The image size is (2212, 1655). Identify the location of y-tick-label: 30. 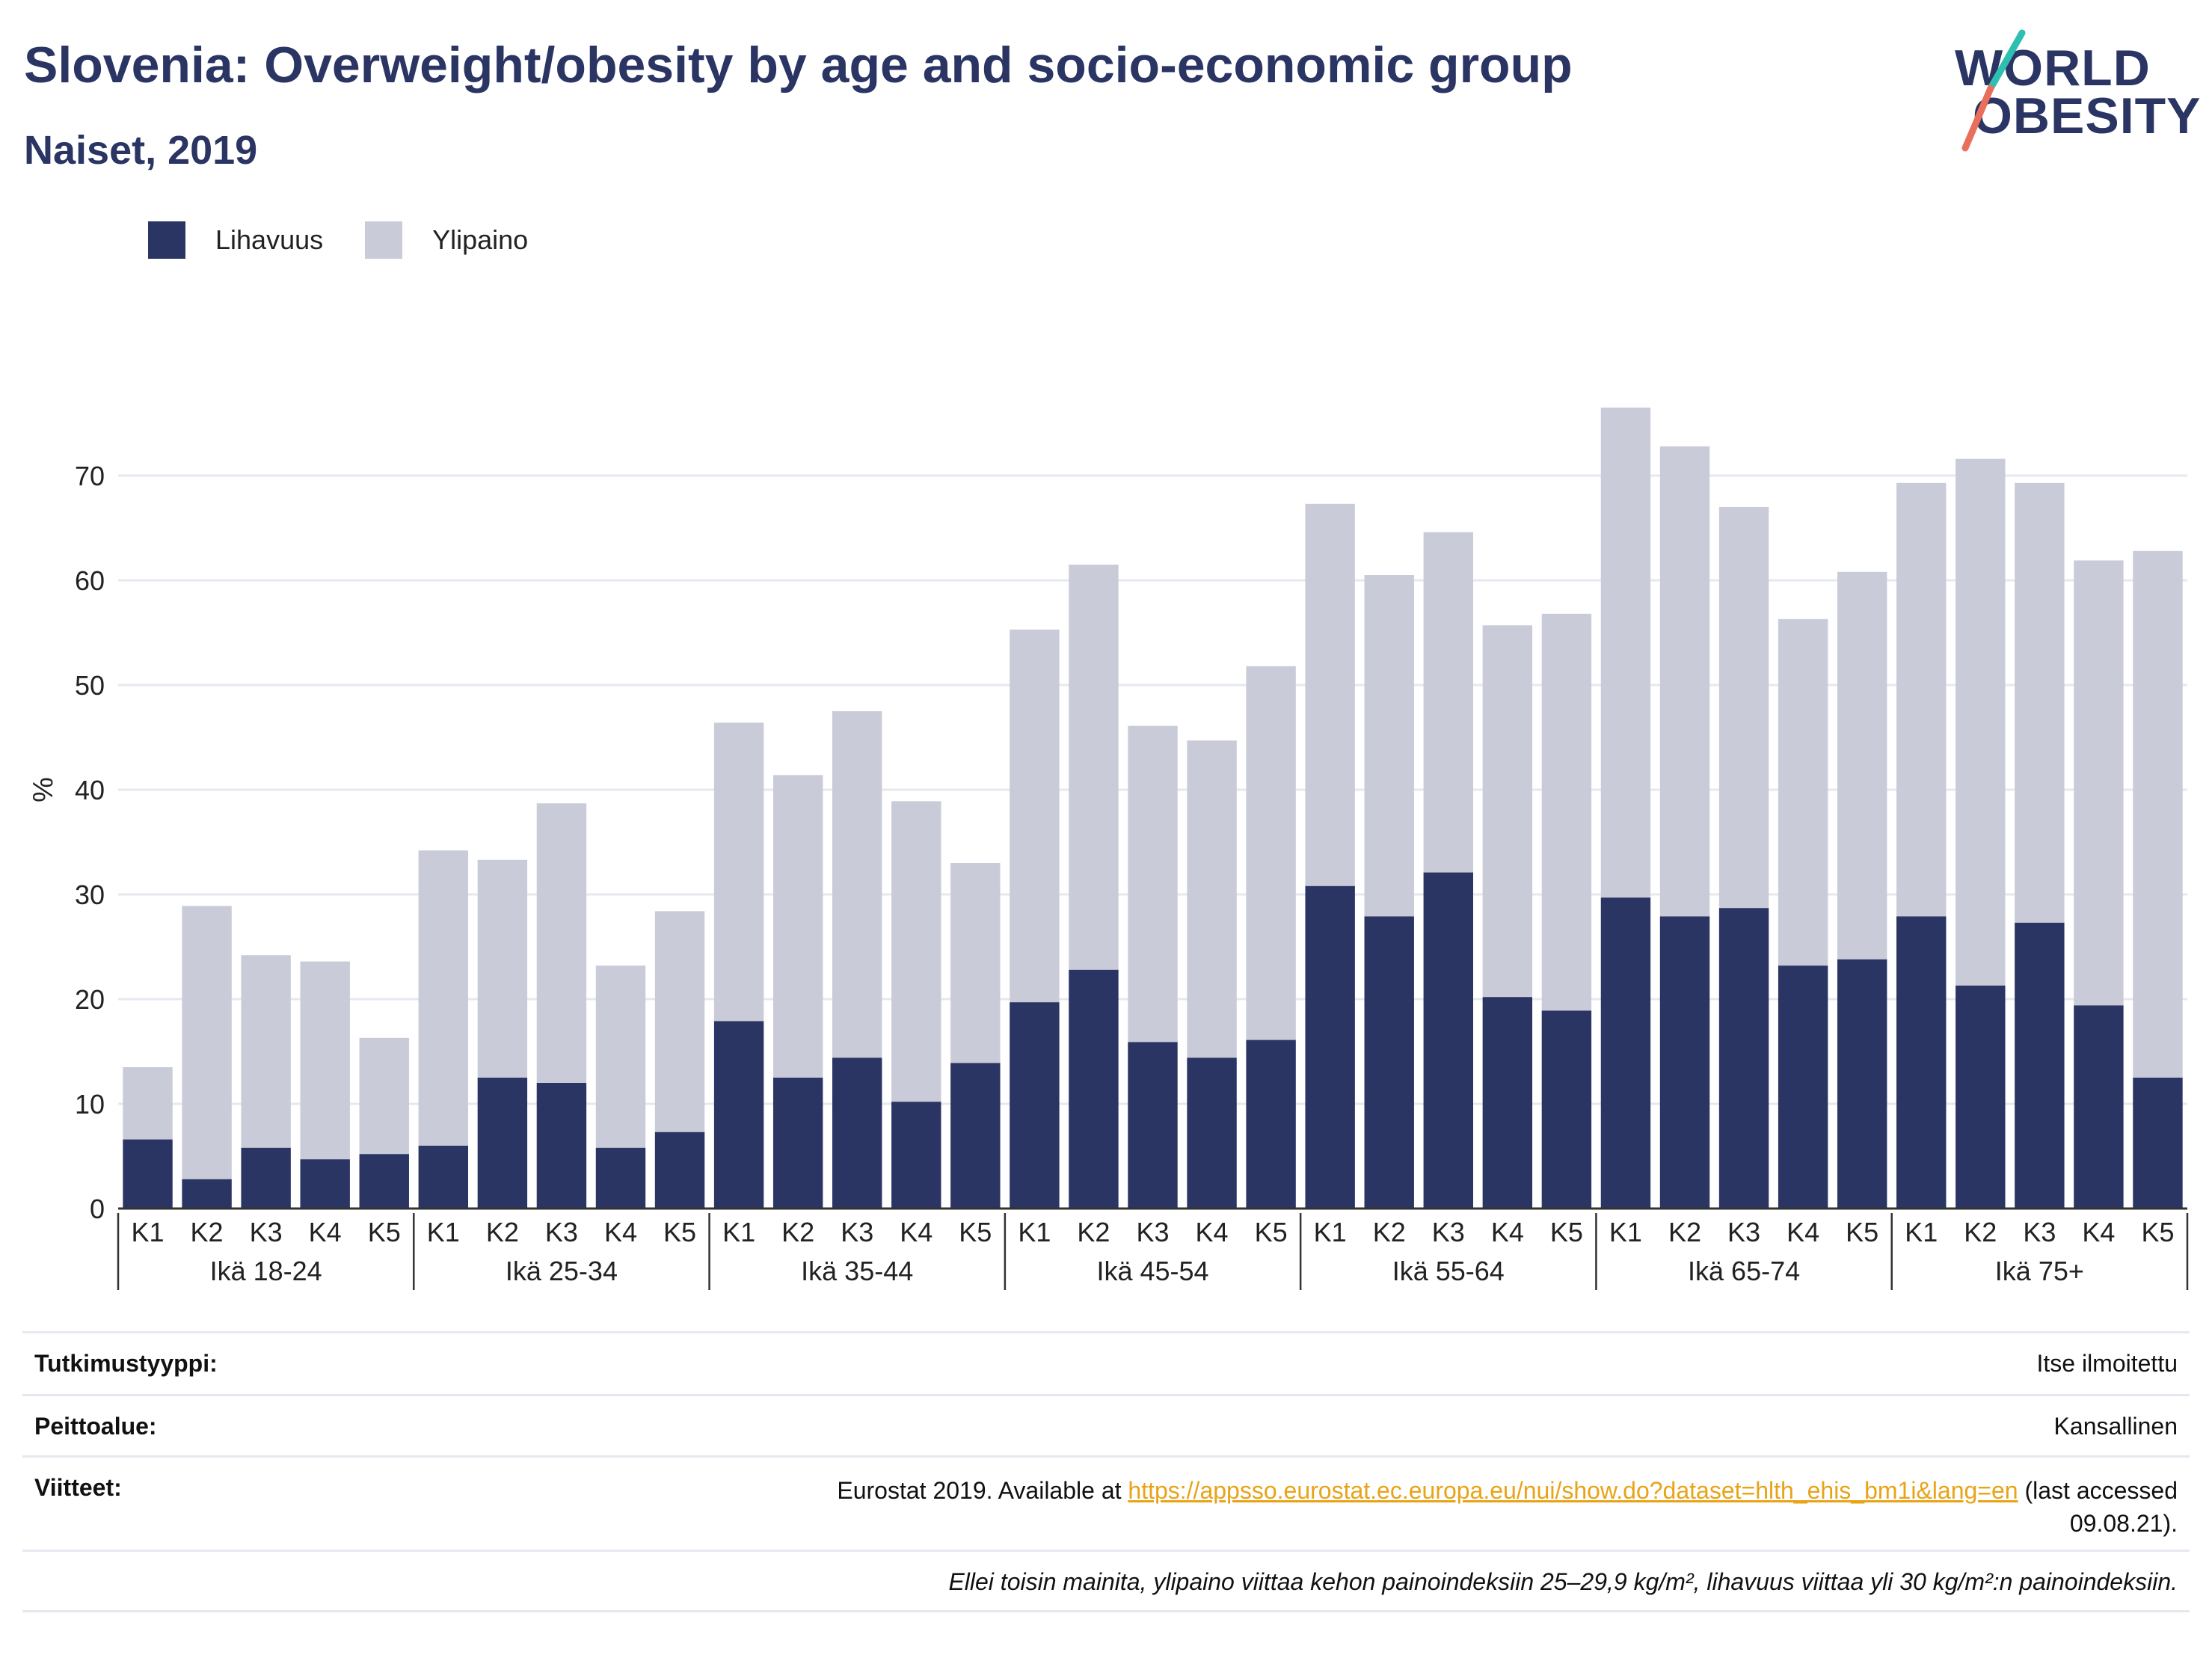
(90, 894).